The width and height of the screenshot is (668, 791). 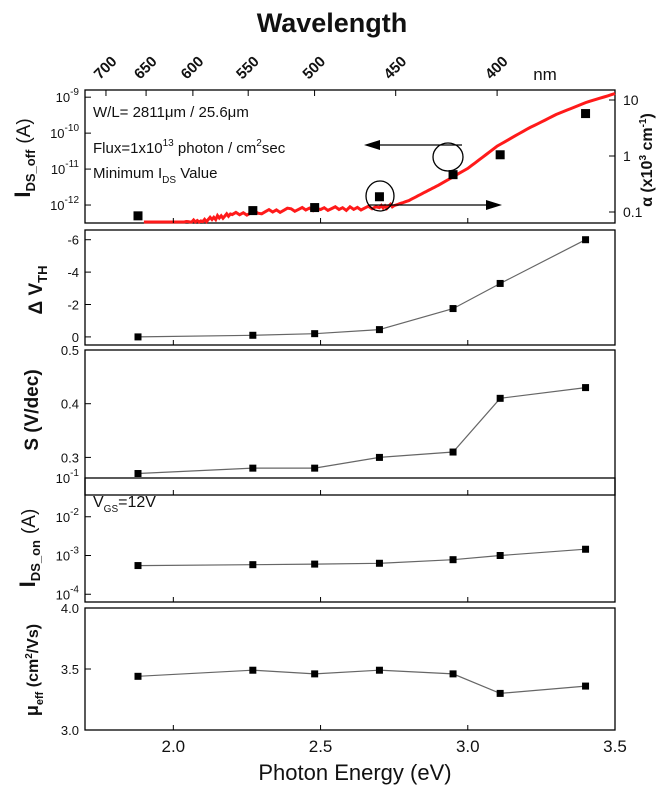 I want to click on y-tick-label: 0.3, so click(x=70, y=457).